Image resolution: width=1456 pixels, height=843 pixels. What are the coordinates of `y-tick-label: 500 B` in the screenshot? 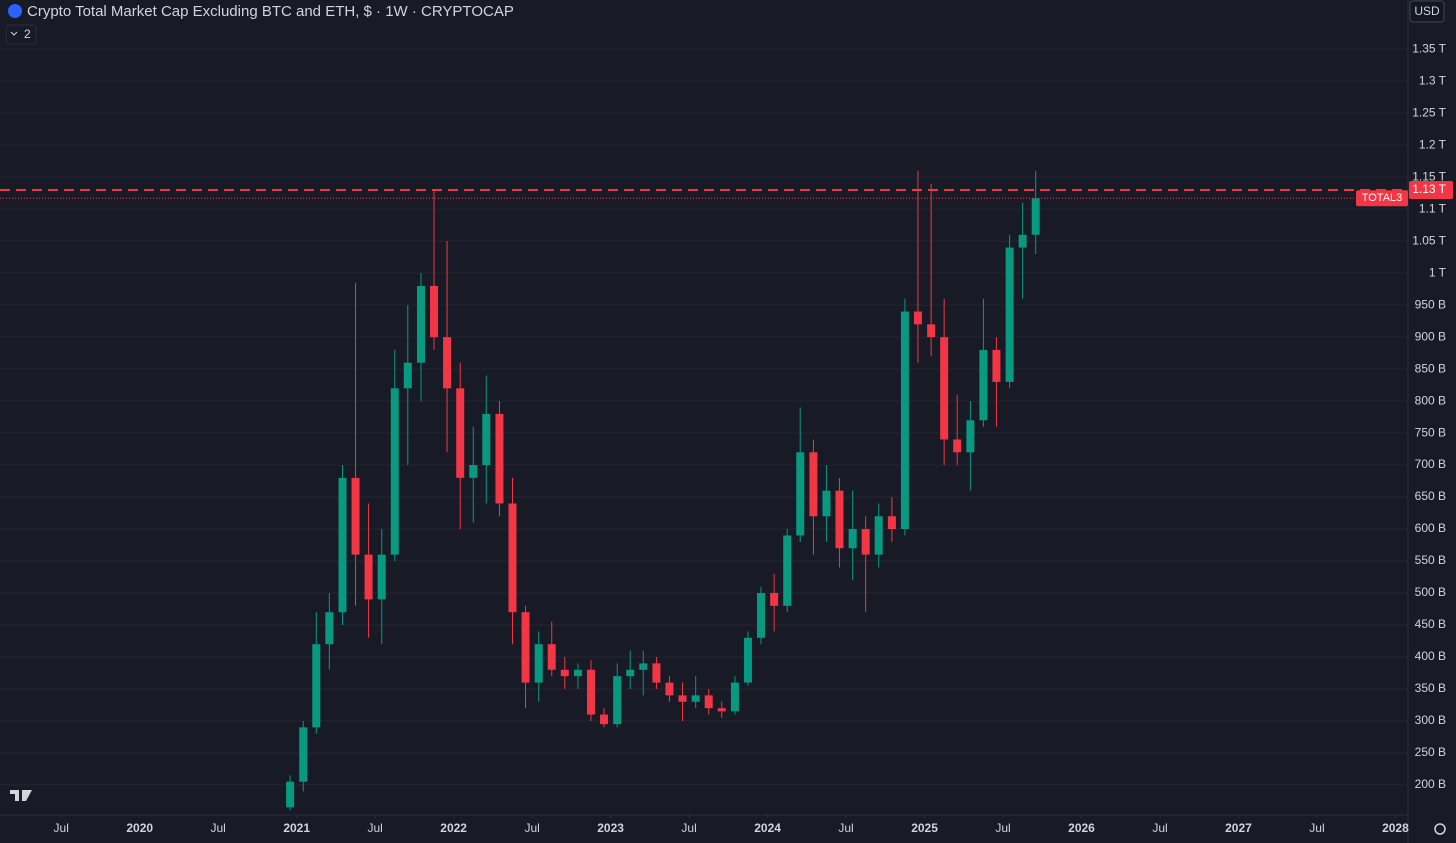 It's located at (1430, 592).